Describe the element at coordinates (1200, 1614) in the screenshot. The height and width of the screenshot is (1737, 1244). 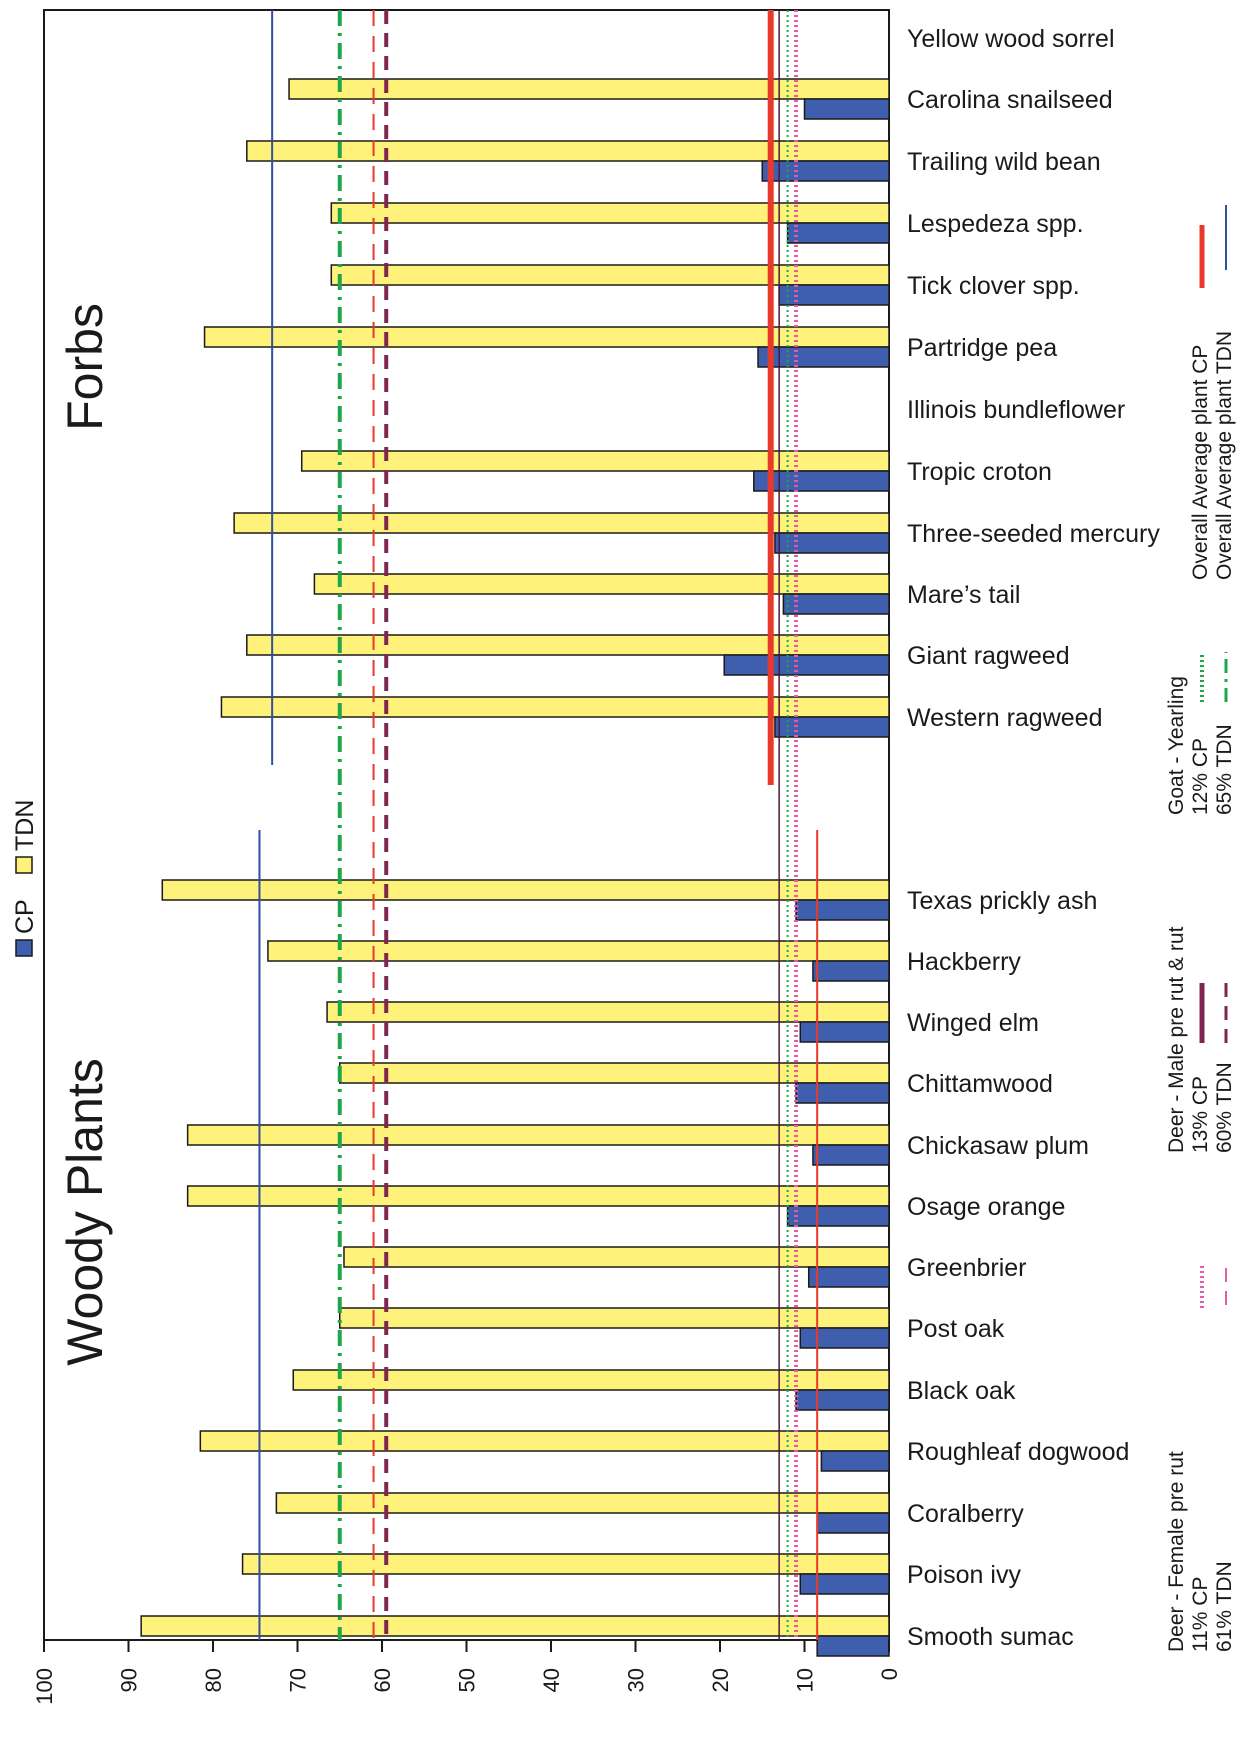
I see `legend-female-cp: 11% CP` at that location.